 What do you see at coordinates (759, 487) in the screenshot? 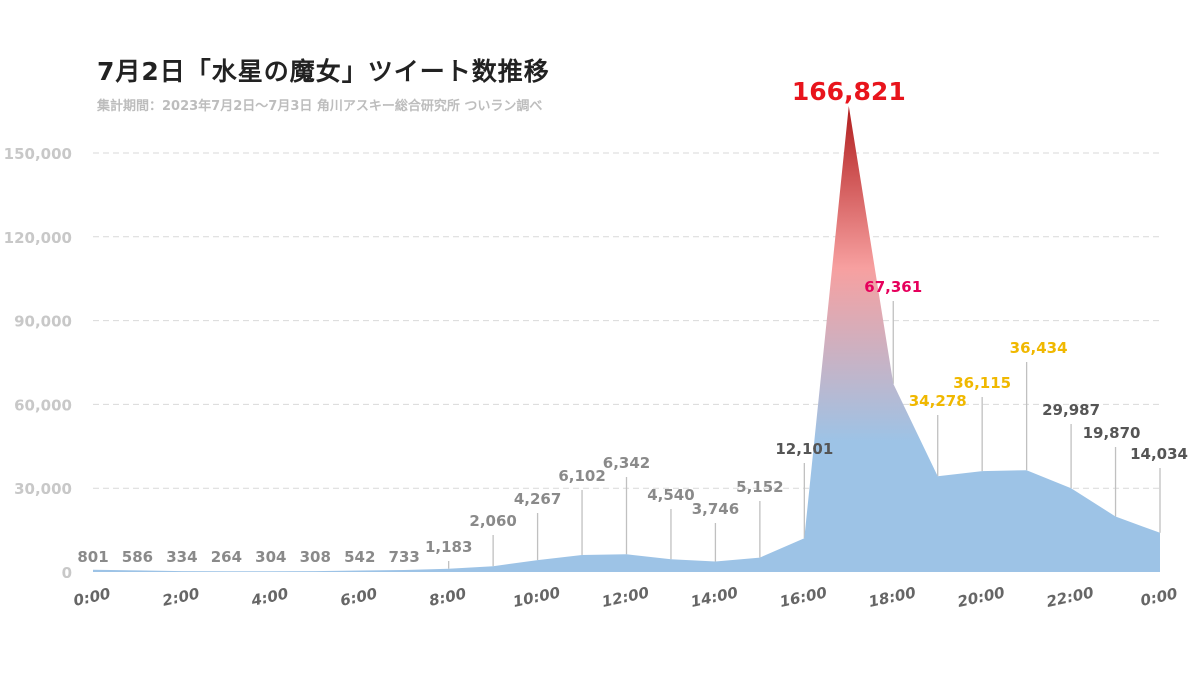
I see `data-label: 5,152` at bounding box center [759, 487].